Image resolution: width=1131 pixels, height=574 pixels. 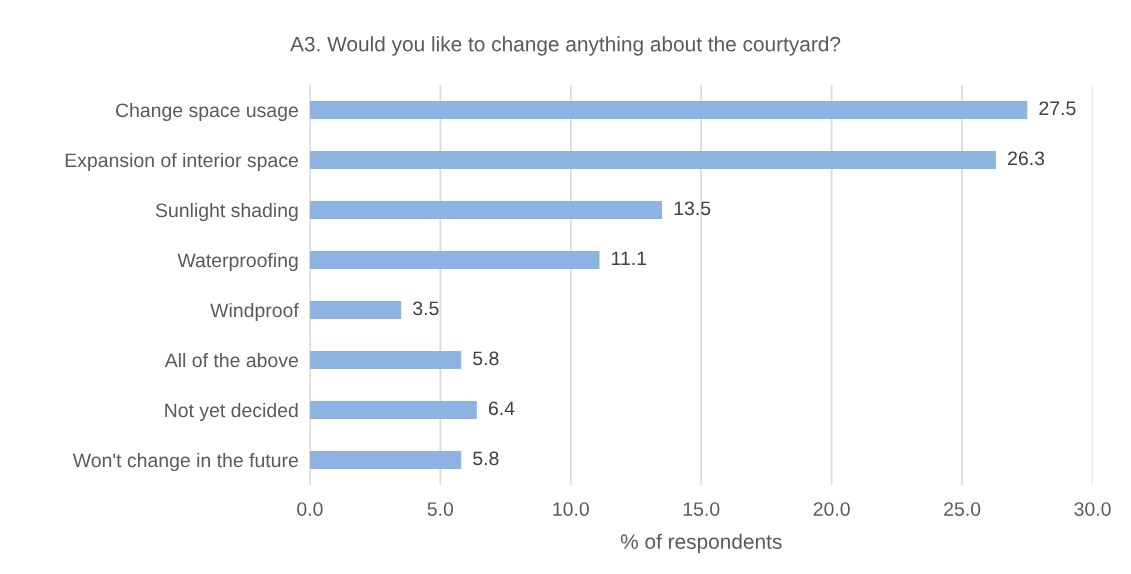 I want to click on y-tick-label: Change space usage, so click(x=207, y=112).